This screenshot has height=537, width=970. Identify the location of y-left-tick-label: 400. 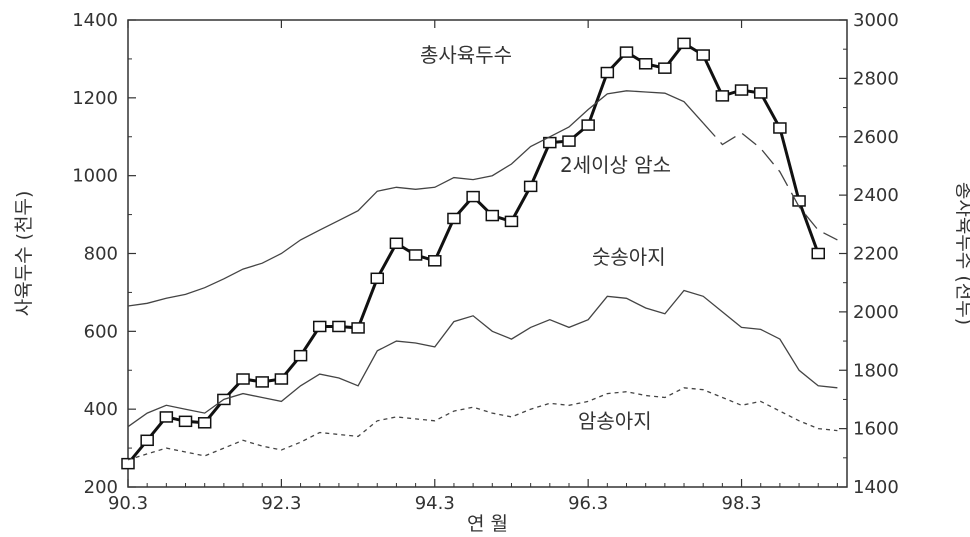
(101, 409).